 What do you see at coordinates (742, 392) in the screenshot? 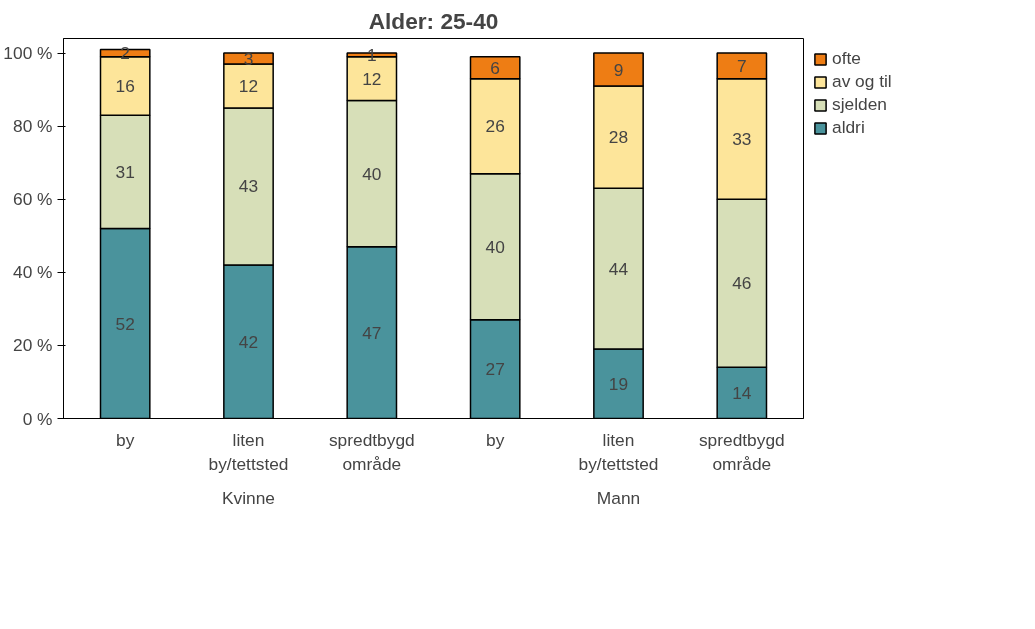
I see `data-label: 14` at bounding box center [742, 392].